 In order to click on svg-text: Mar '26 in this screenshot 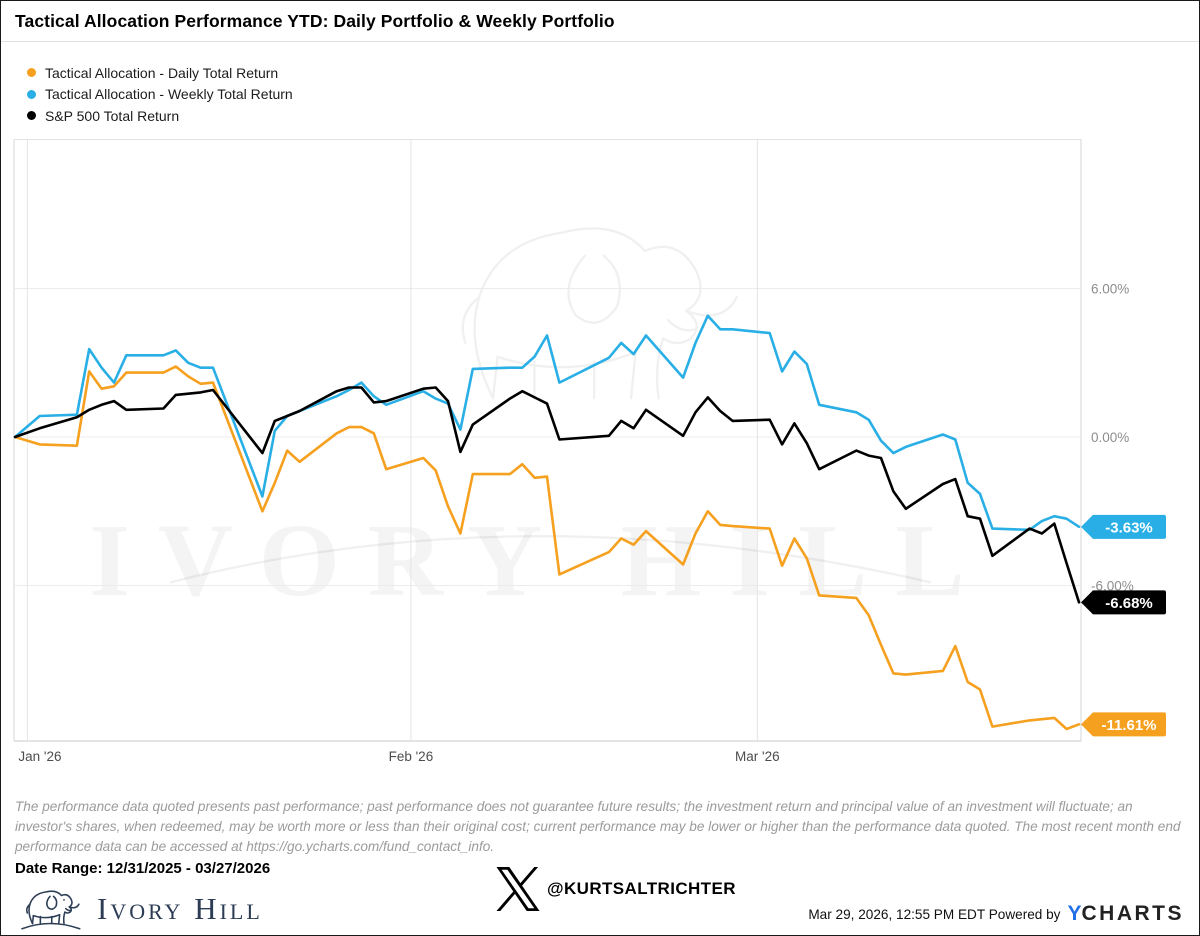, I will do `click(757, 756)`.